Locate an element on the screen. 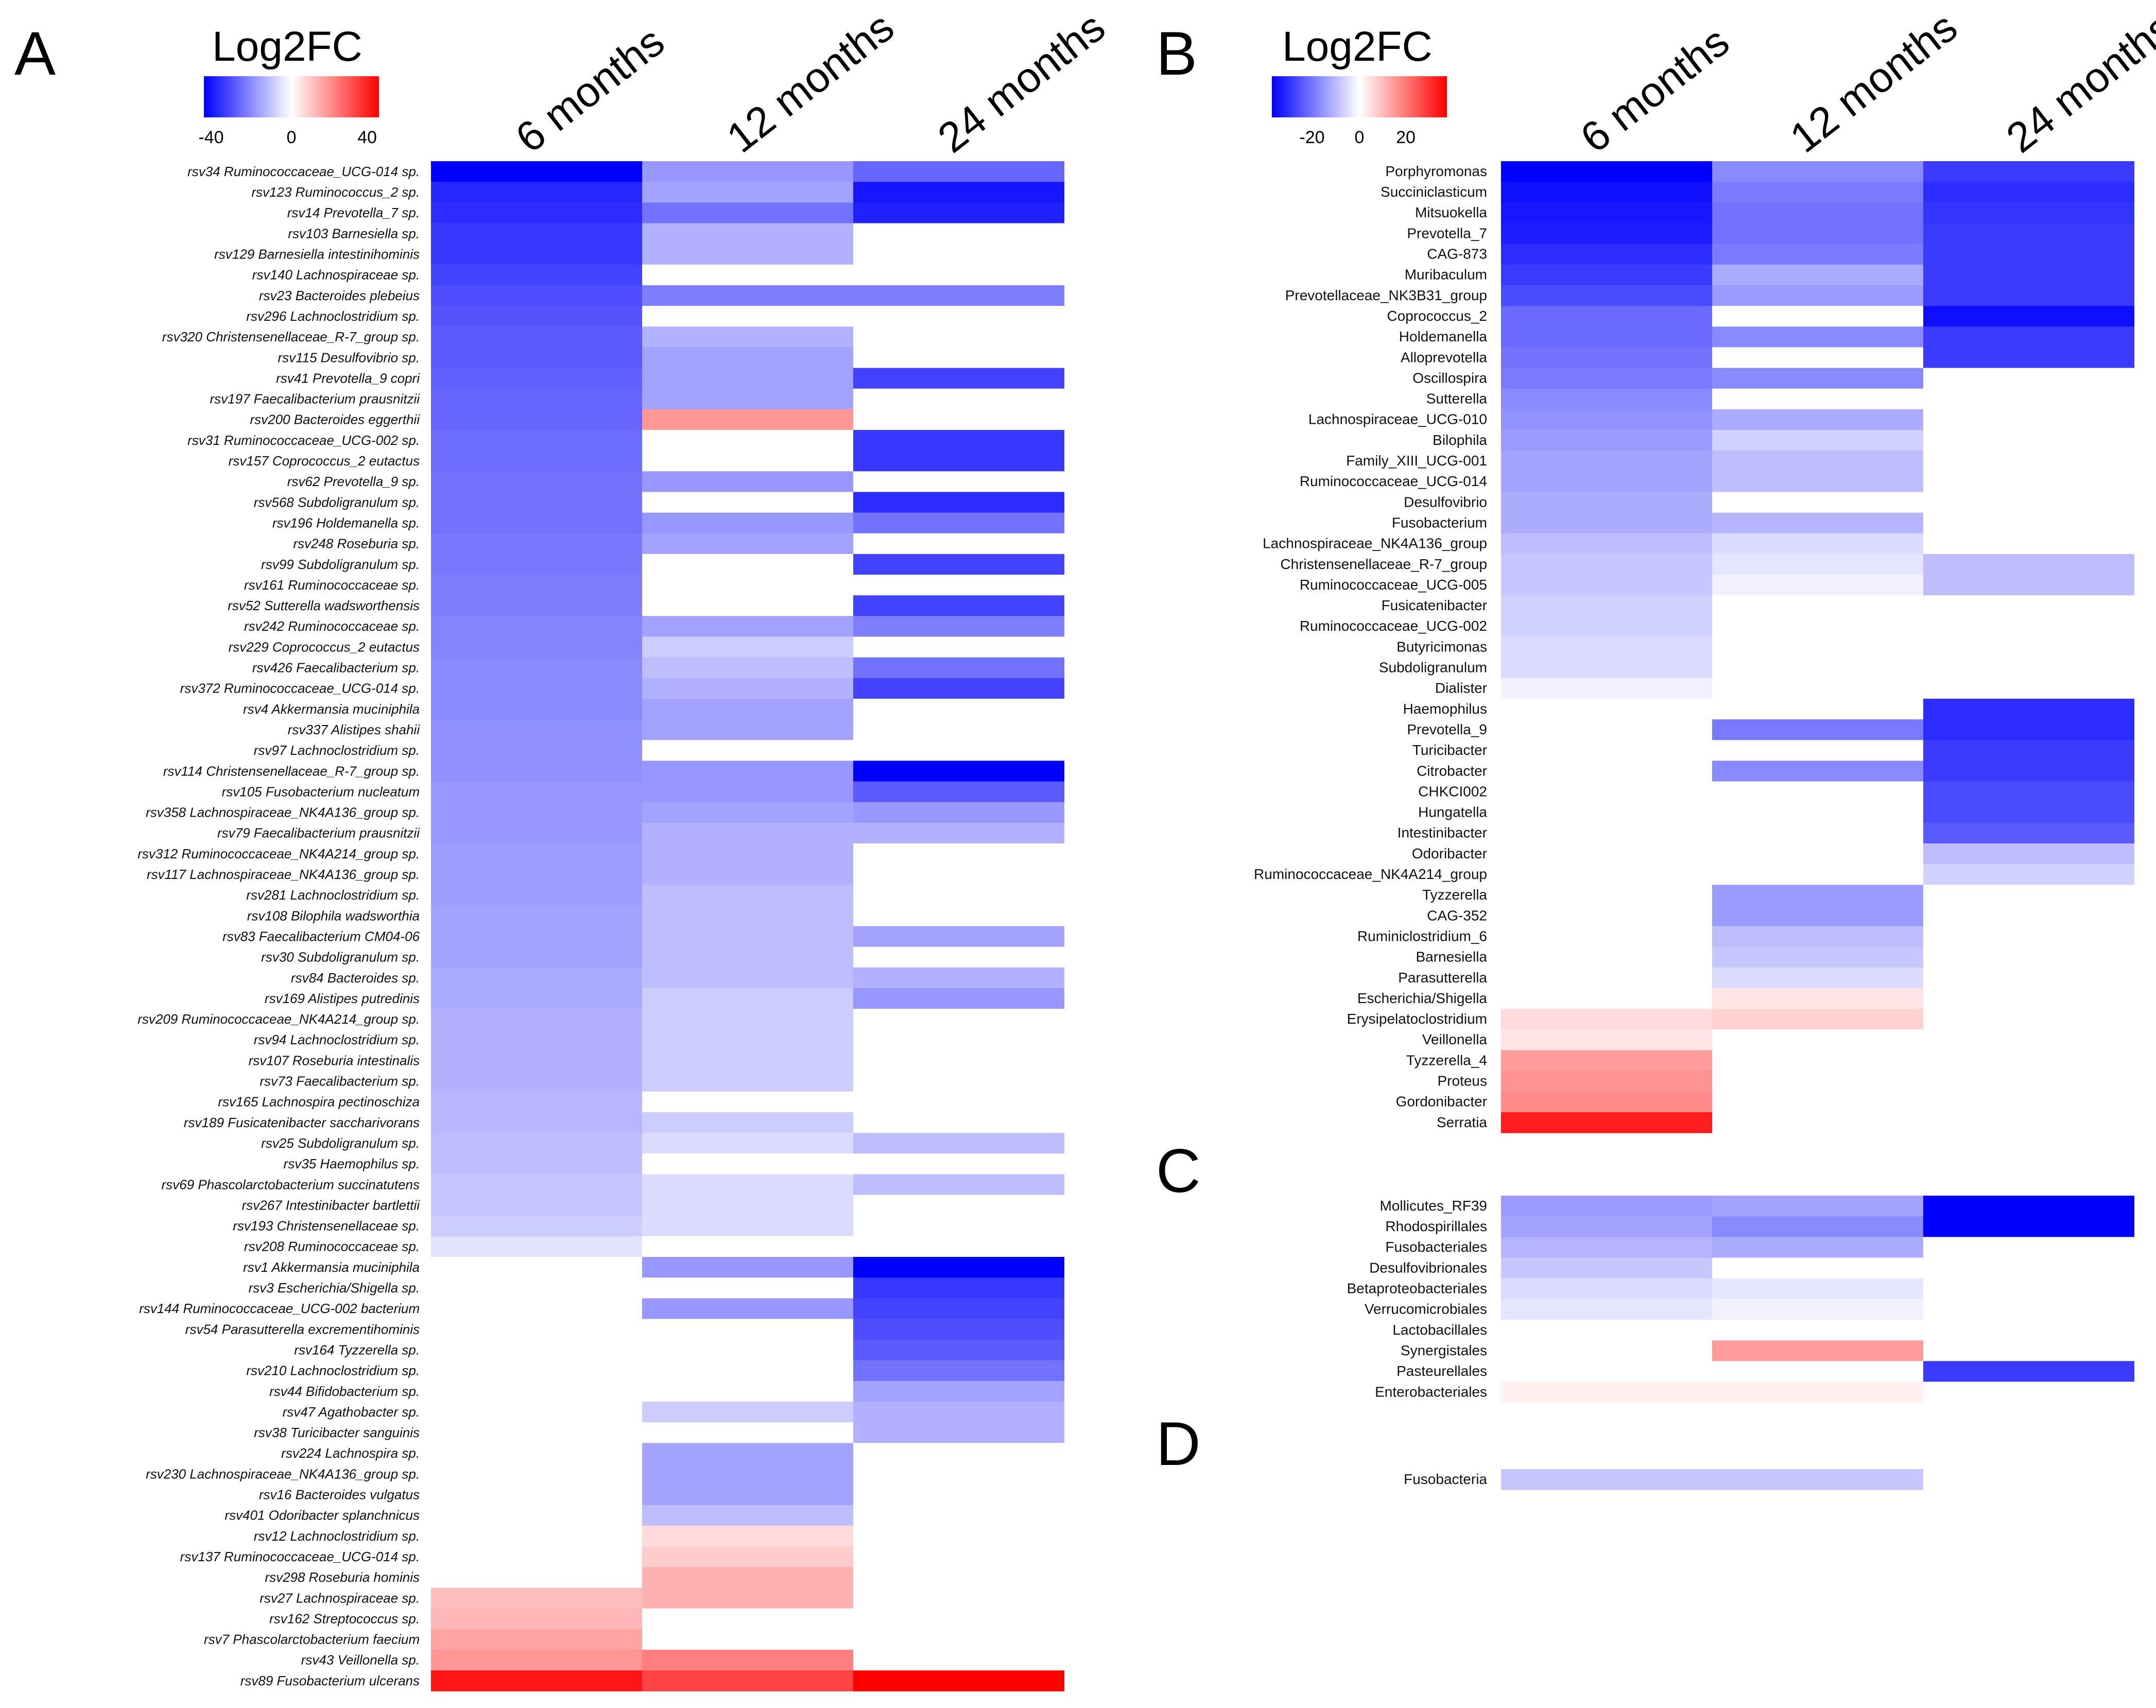  heatmap-c-row-label: Verrucomicrobiales is located at coordinates (1426, 1309).